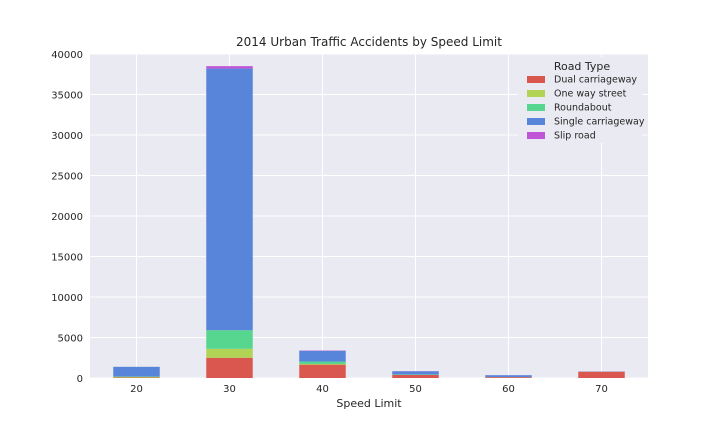 The image size is (720, 436). I want to click on x-tick-label: 20, so click(136, 389).